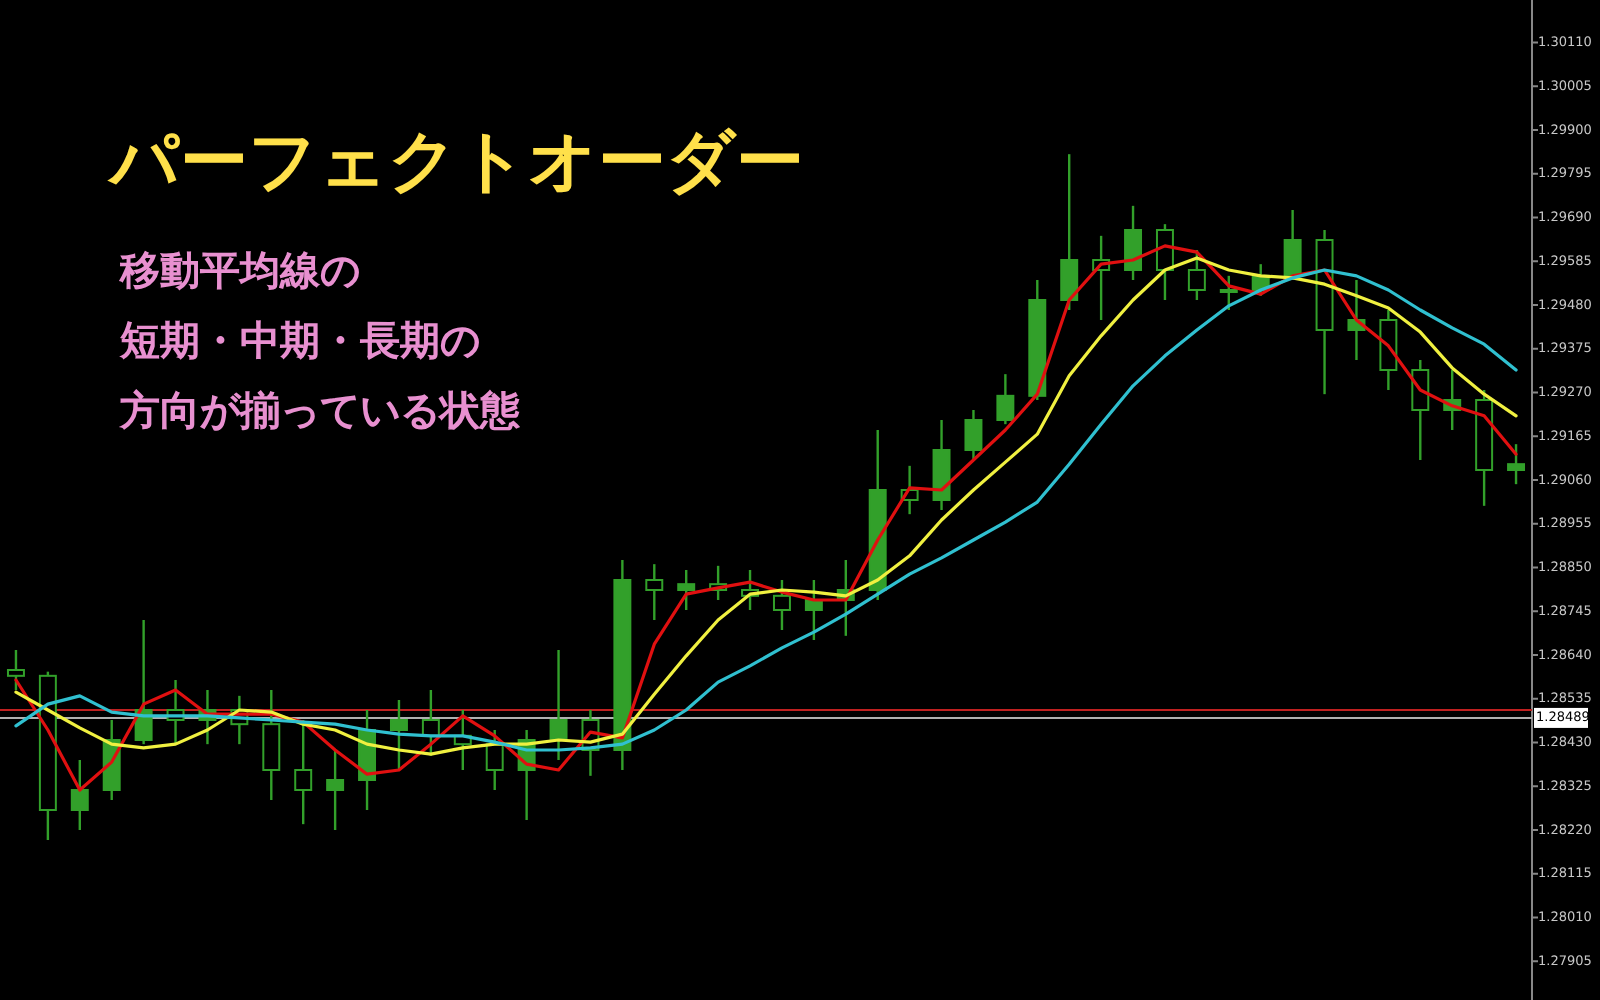  Describe the element at coordinates (239, 270) in the screenshot. I see `annotation: 移動平均線の` at that location.